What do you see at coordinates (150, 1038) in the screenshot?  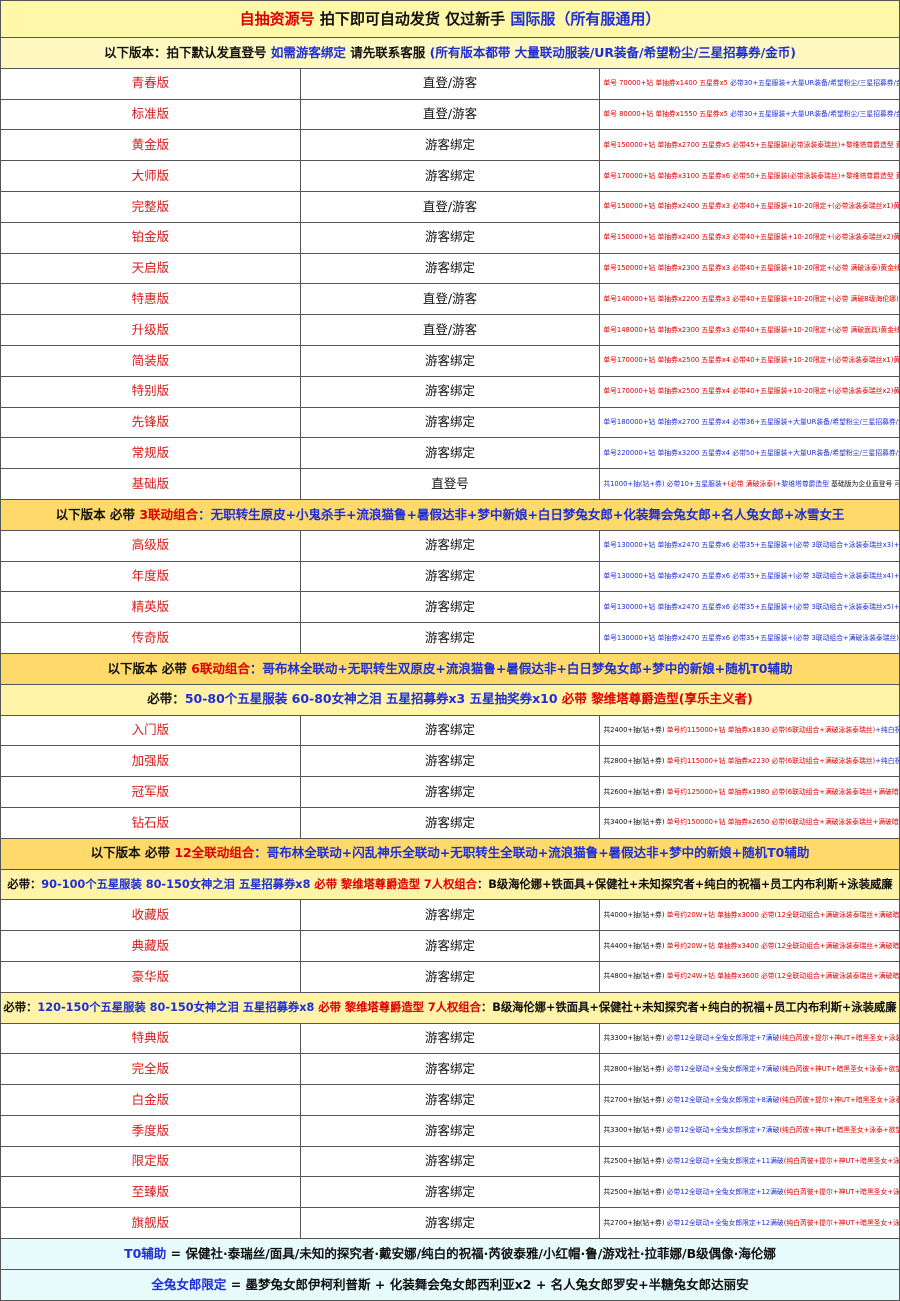 I see `edition-name: 特典版` at bounding box center [150, 1038].